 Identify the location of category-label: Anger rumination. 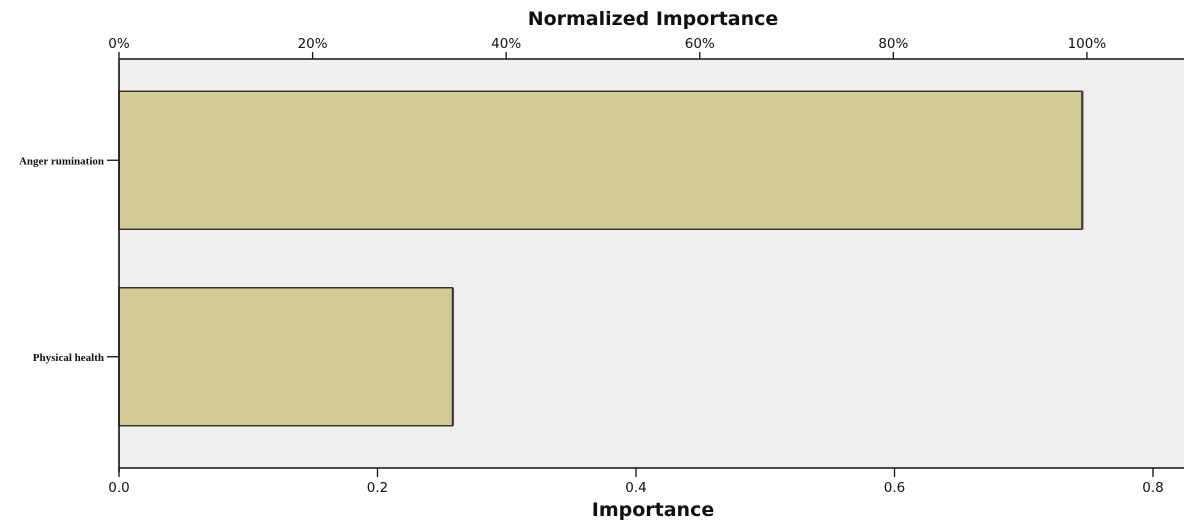
(61, 161).